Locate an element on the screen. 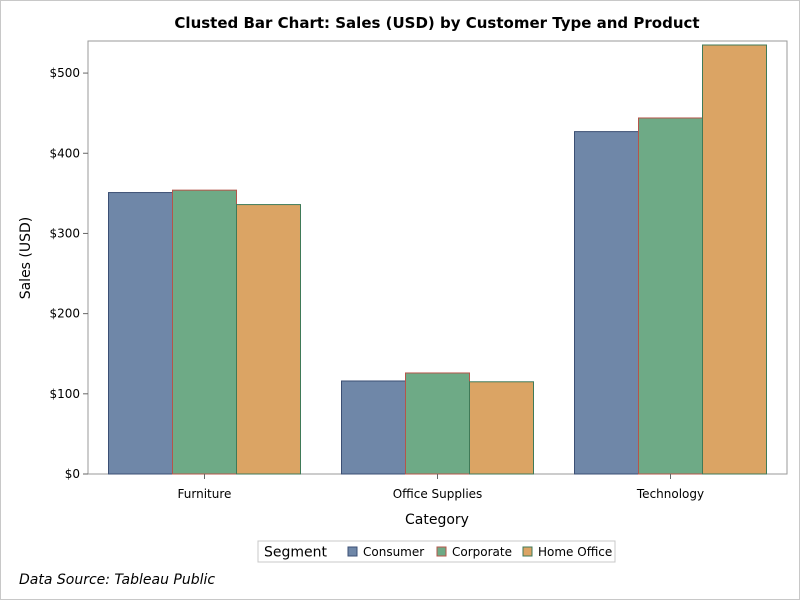 The height and width of the screenshot is (603, 800). bar-corporate-technology is located at coordinates (670, 296).